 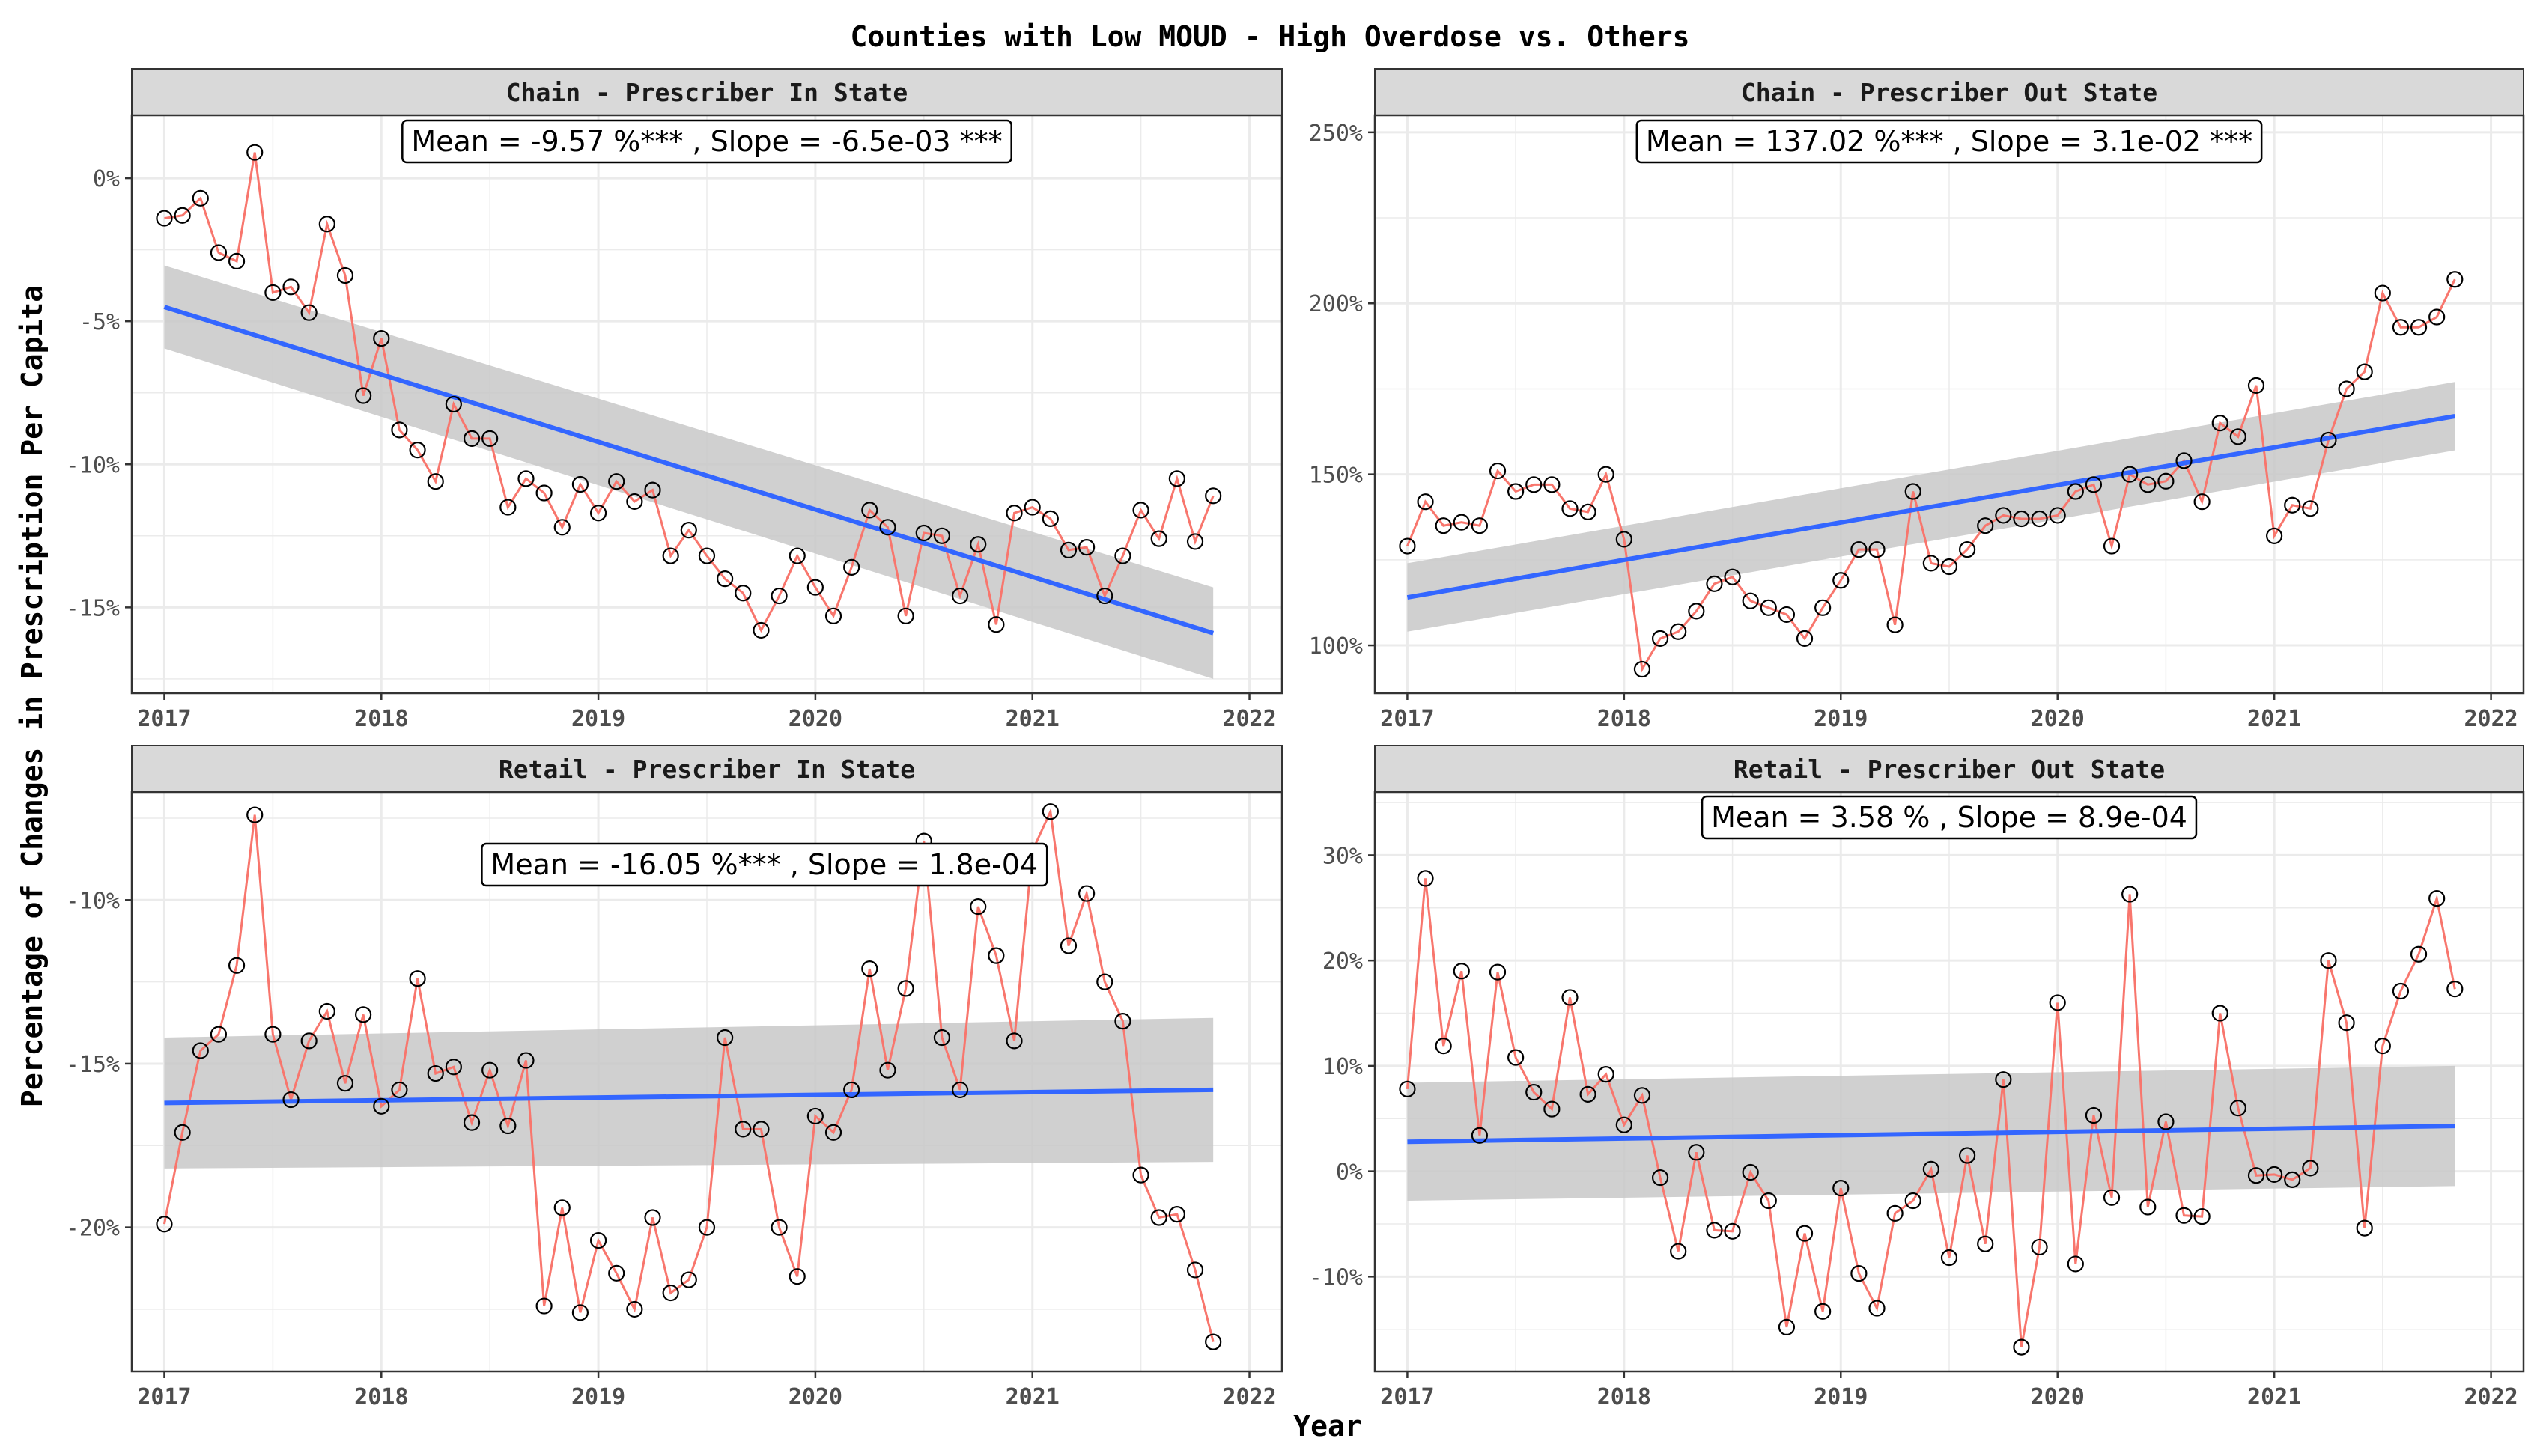 I want to click on x-axis-label: Year, so click(x=1327, y=1426).